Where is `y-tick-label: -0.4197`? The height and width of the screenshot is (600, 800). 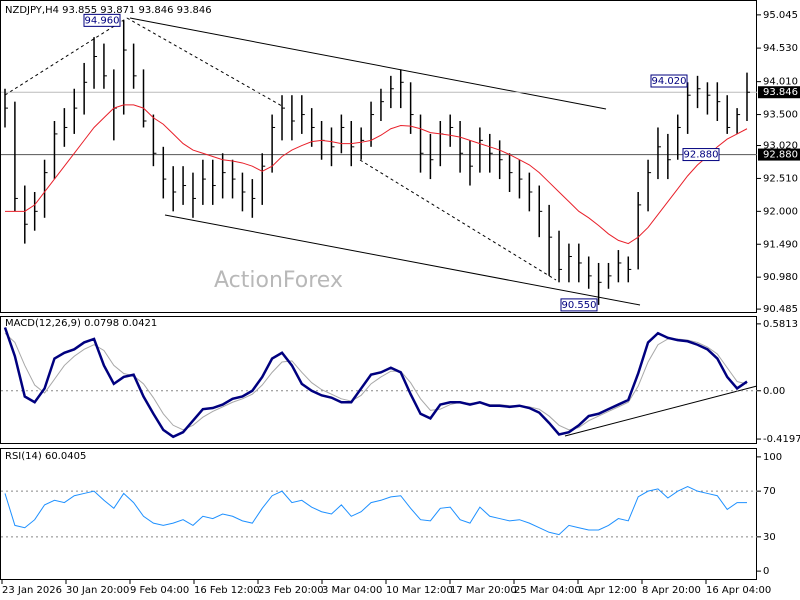 y-tick-label: -0.4197 is located at coordinates (781, 439).